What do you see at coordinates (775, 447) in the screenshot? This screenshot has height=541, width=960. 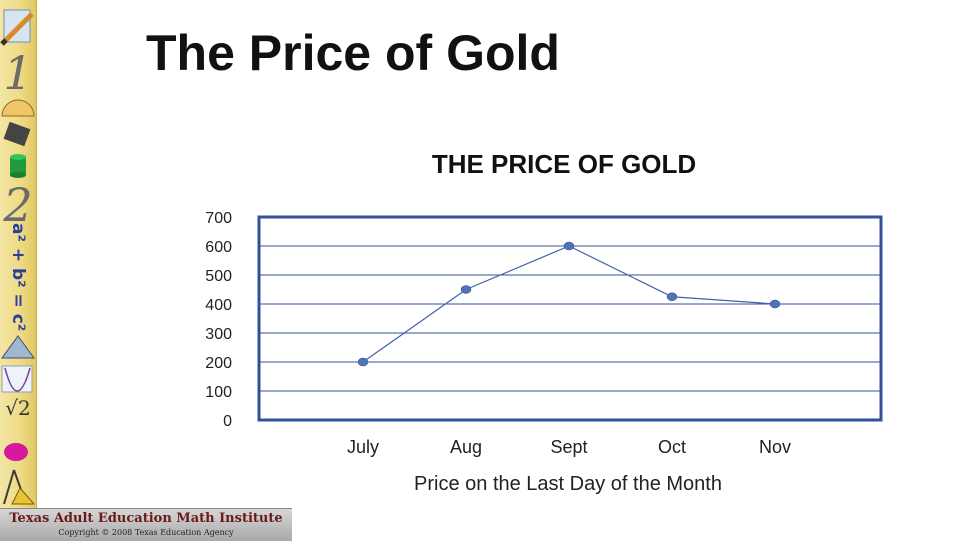 I see `x-tick-label: Nov` at bounding box center [775, 447].